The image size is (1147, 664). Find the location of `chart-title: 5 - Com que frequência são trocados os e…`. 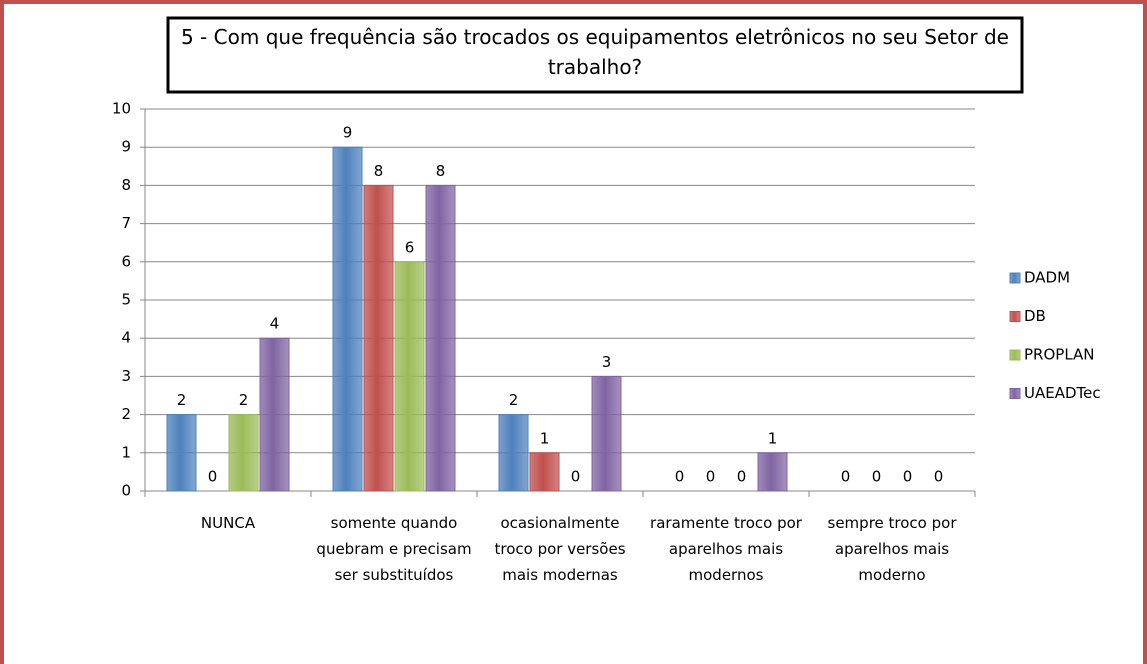

chart-title: 5 - Com que frequência são trocados os e… is located at coordinates (595, 52).